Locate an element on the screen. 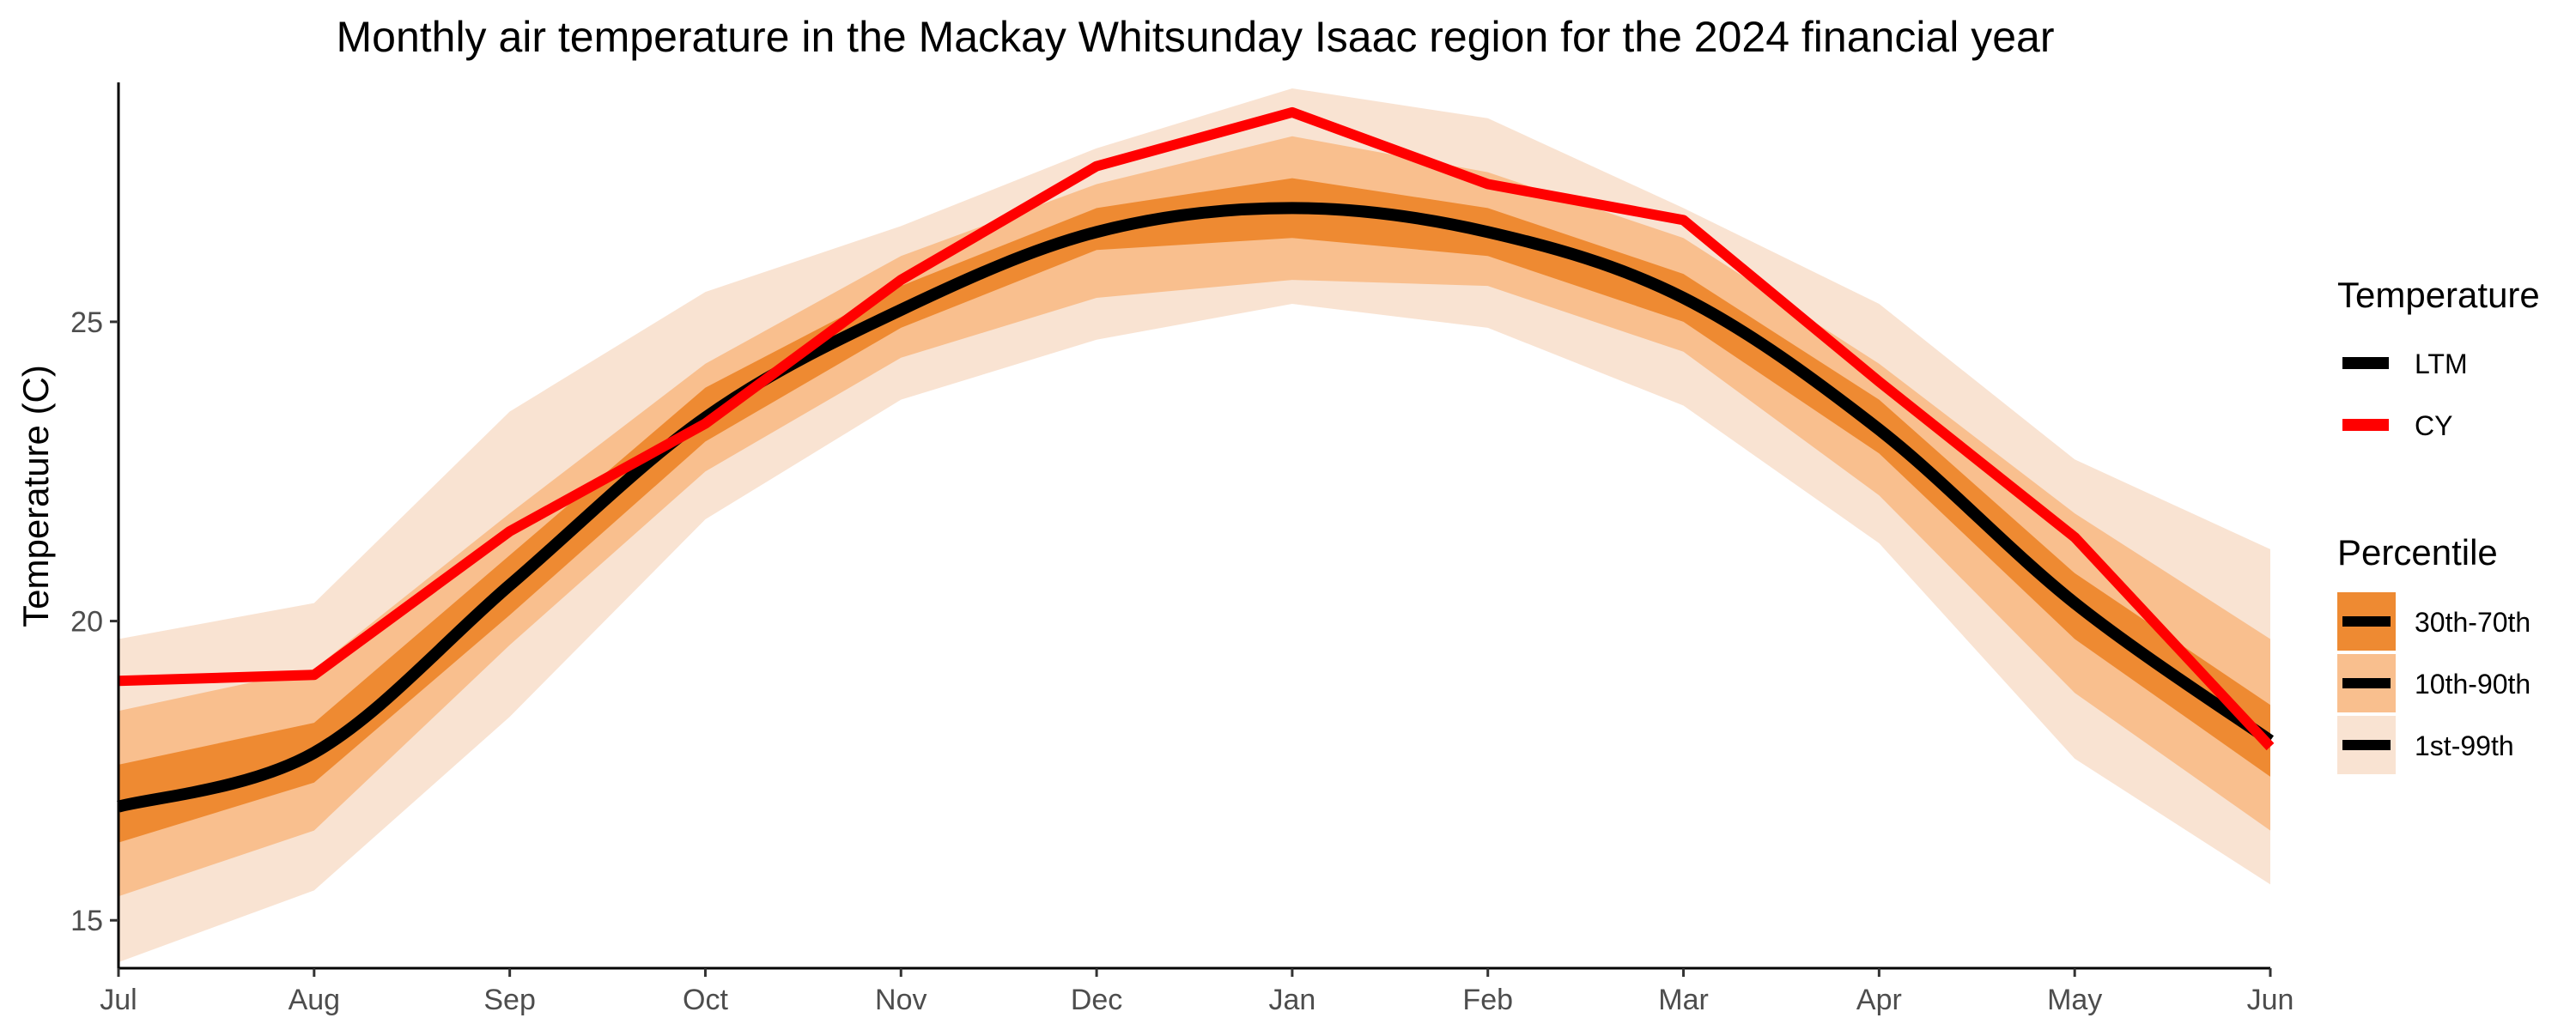 This screenshot has width=2576, height=1030. y-tick-label-15: 15 is located at coordinates (86, 921).